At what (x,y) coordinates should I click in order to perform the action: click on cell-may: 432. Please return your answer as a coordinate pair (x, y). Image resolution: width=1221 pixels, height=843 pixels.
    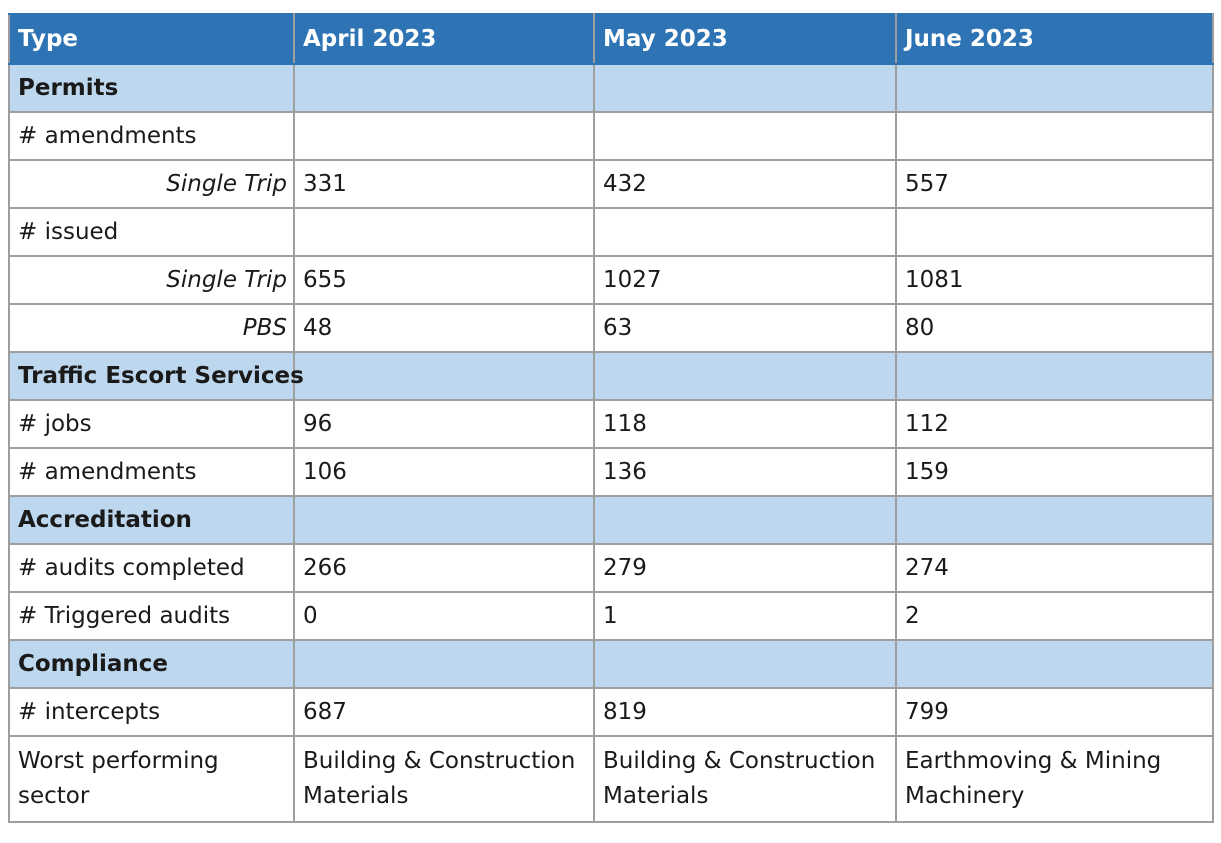
    Looking at the image, I should click on (745, 184).